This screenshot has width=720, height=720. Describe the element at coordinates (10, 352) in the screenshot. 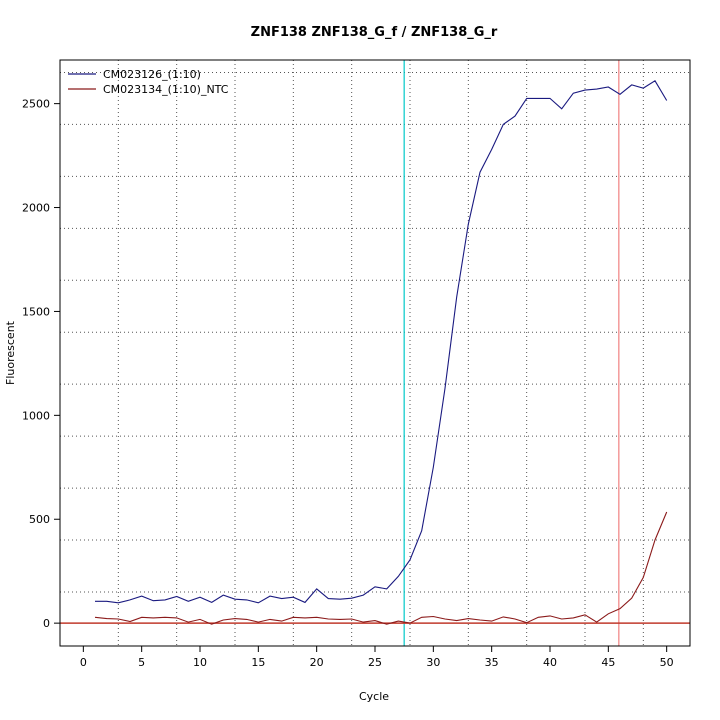

I see `y-axis-label: Fluorescent` at that location.